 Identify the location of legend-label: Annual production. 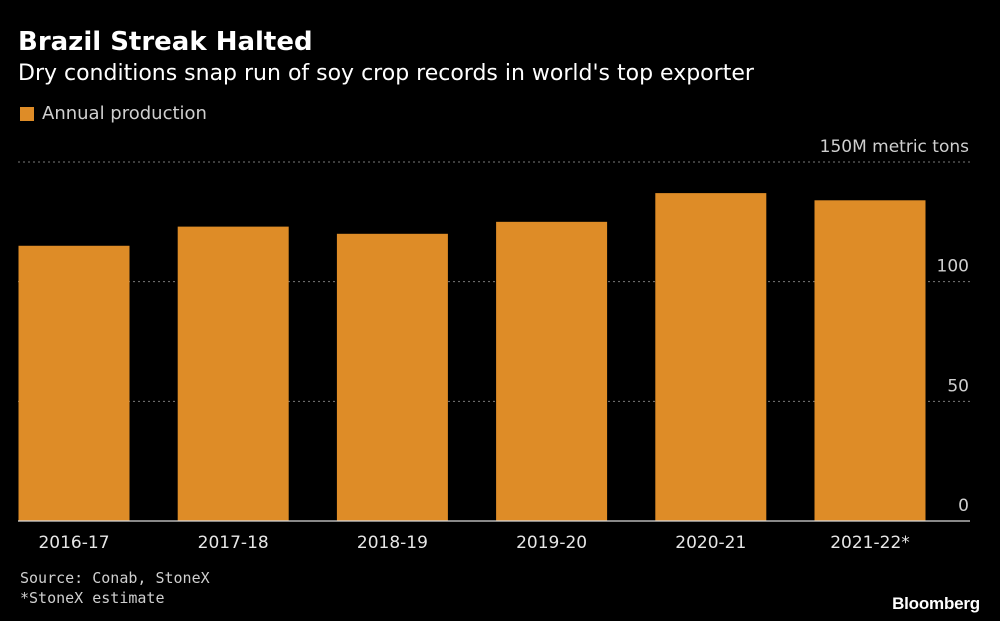
(124, 113).